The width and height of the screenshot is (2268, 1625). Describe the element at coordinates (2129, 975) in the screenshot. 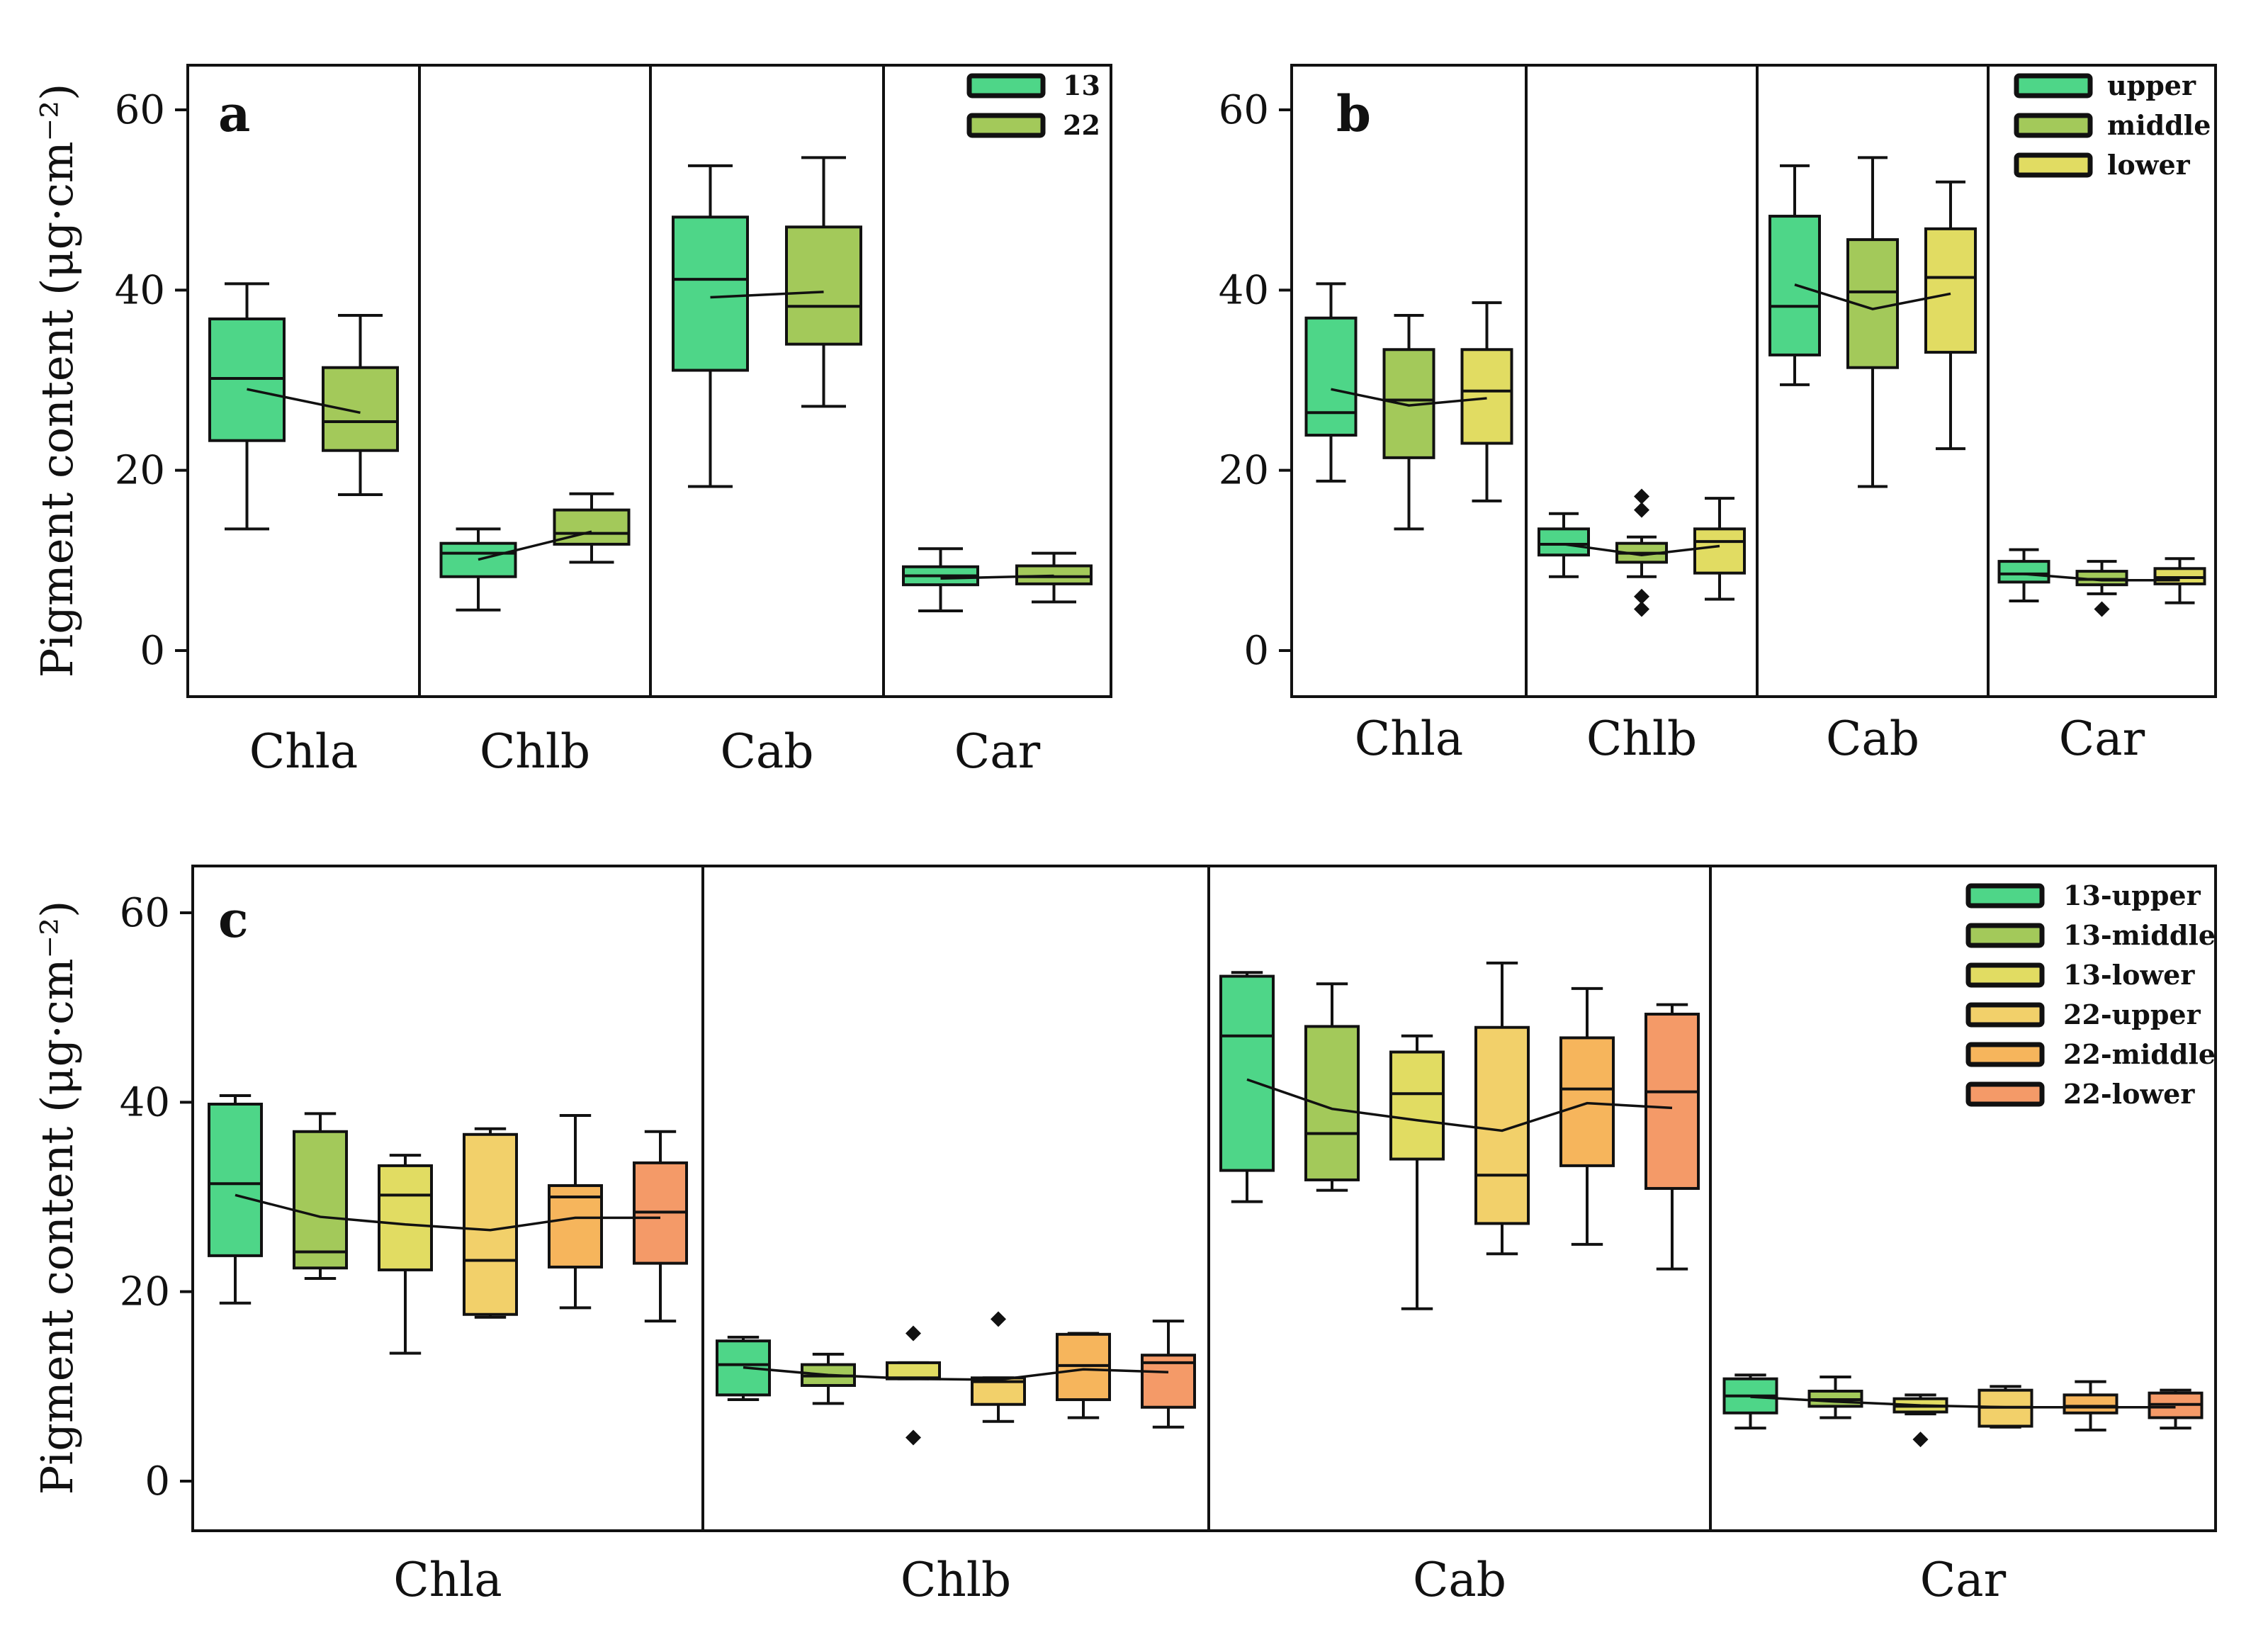

I see `legend-label: 13-lower` at that location.